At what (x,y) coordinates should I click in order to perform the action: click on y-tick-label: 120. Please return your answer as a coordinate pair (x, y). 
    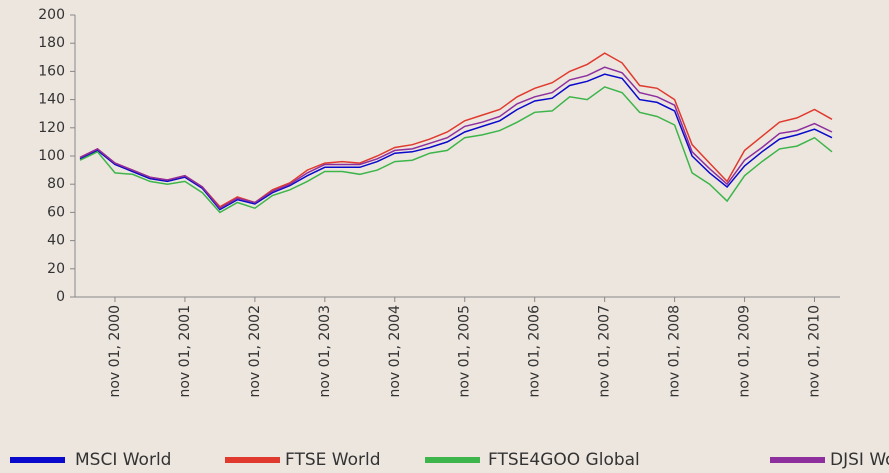
    Looking at the image, I should click on (51, 128).